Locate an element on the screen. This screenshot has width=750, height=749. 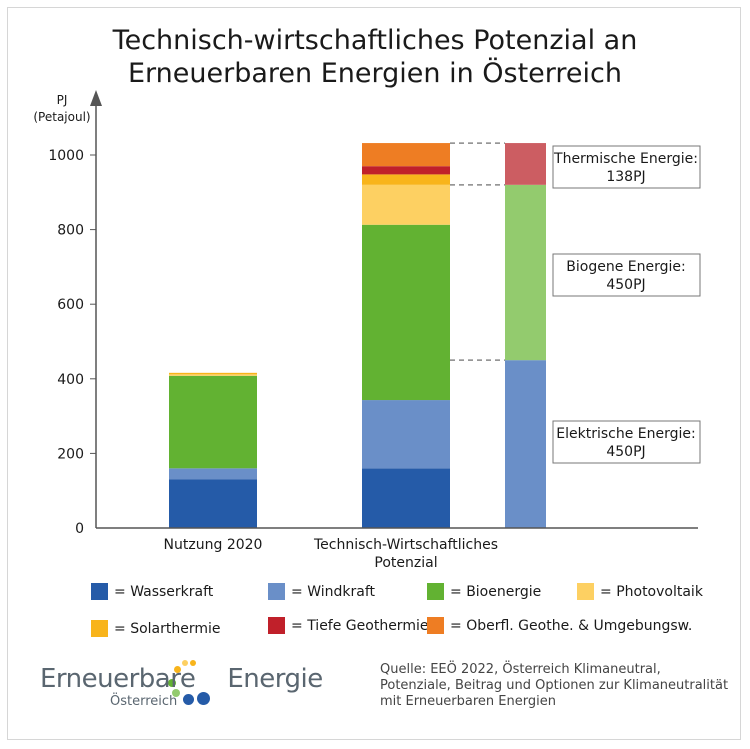
legend-item-oberfl-geothermie: = Oberfl. Geothe. & Umgebungsw. is located at coordinates (559, 625).